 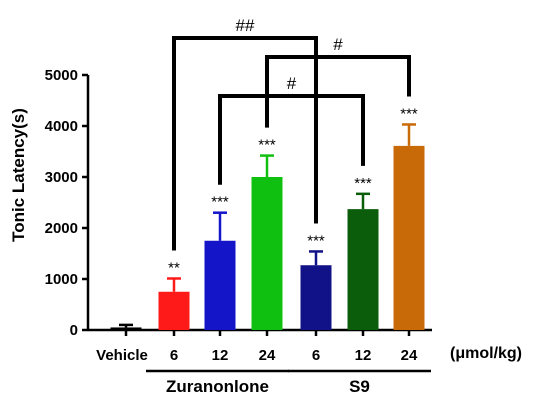 What do you see at coordinates (174, 267) in the screenshot?
I see `significance-stars: **` at bounding box center [174, 267].